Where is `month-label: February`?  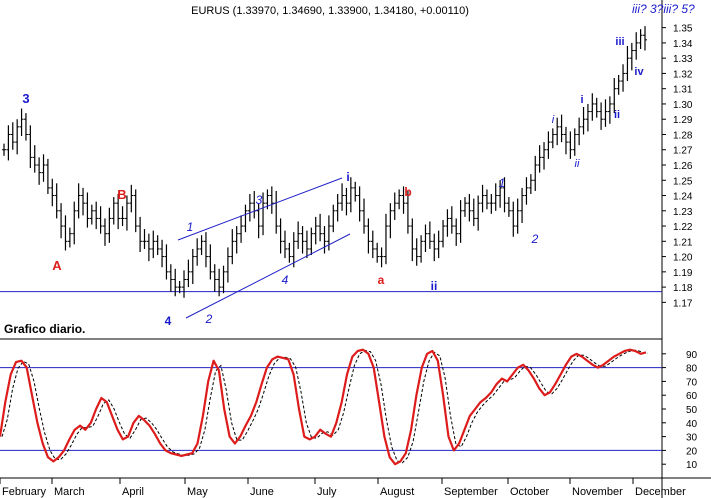
month-label: February is located at coordinates (24, 492).